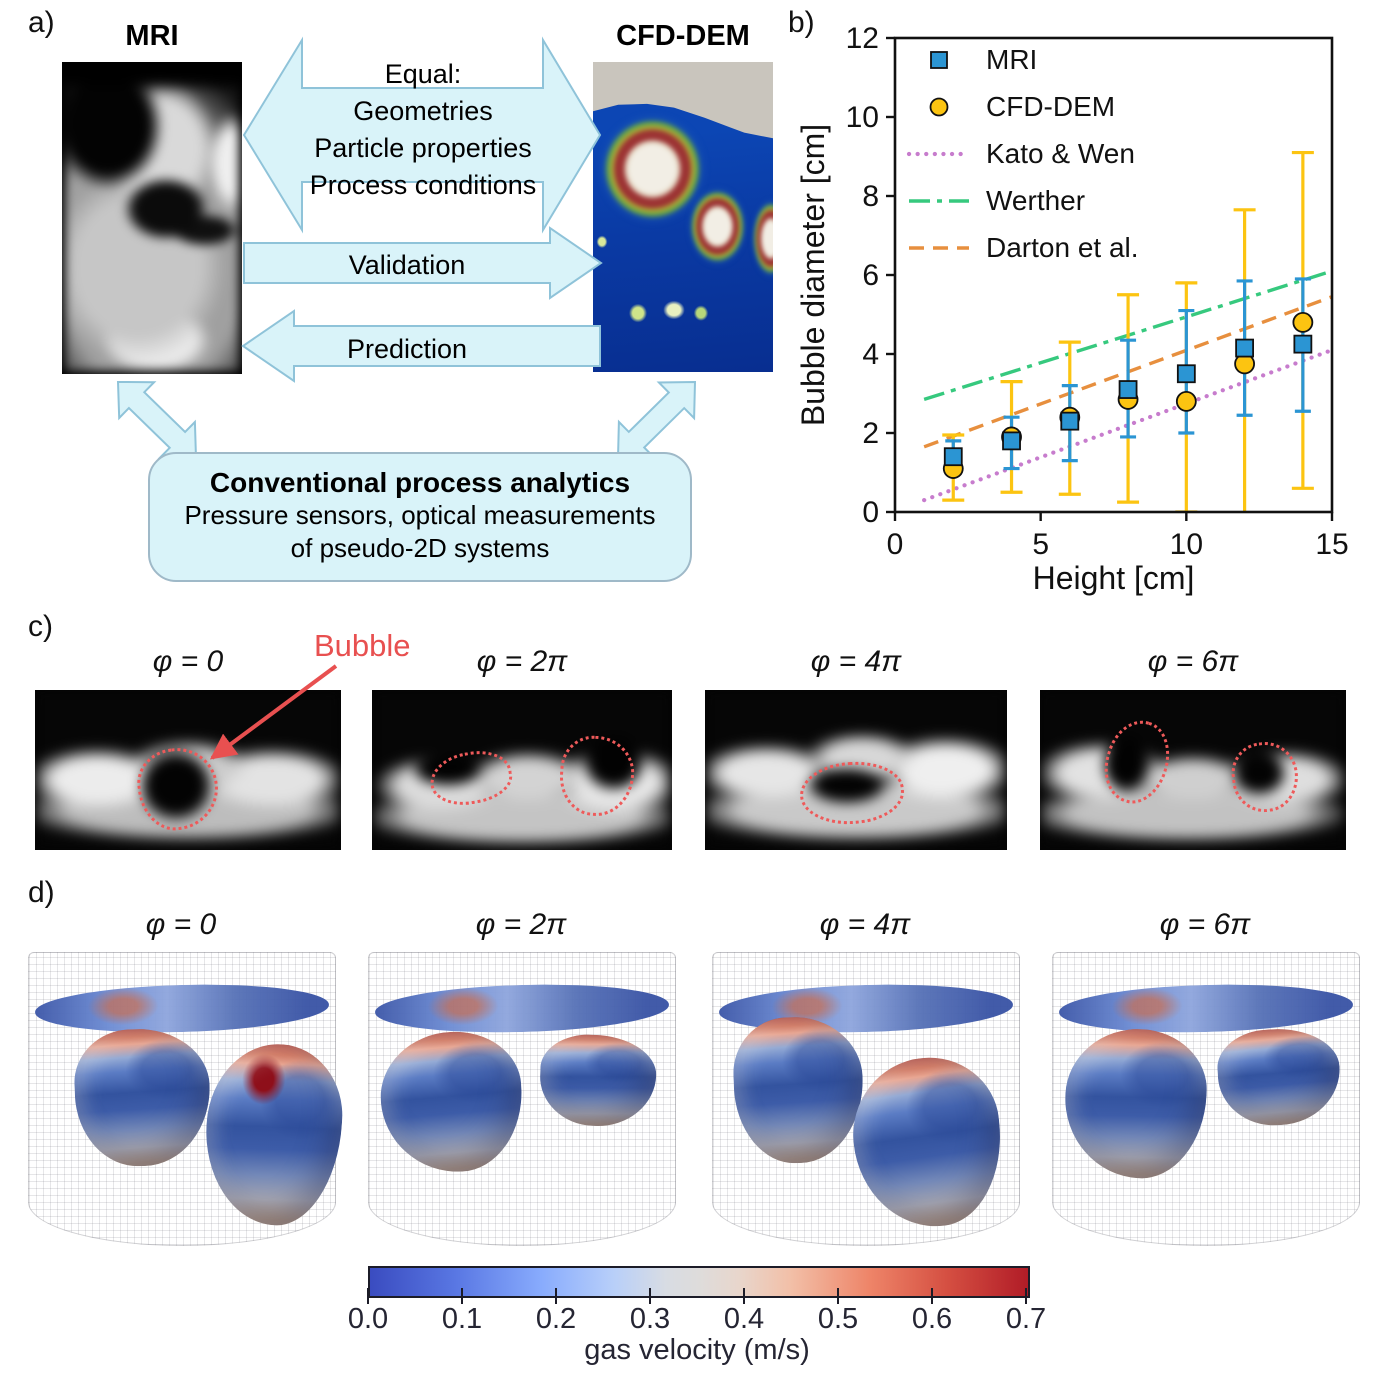 Image resolution: width=1378 pixels, height=1376 pixels. What do you see at coordinates (368, 1319) in the screenshot?
I see `colorbar-tick-label: 0.0` at bounding box center [368, 1319].